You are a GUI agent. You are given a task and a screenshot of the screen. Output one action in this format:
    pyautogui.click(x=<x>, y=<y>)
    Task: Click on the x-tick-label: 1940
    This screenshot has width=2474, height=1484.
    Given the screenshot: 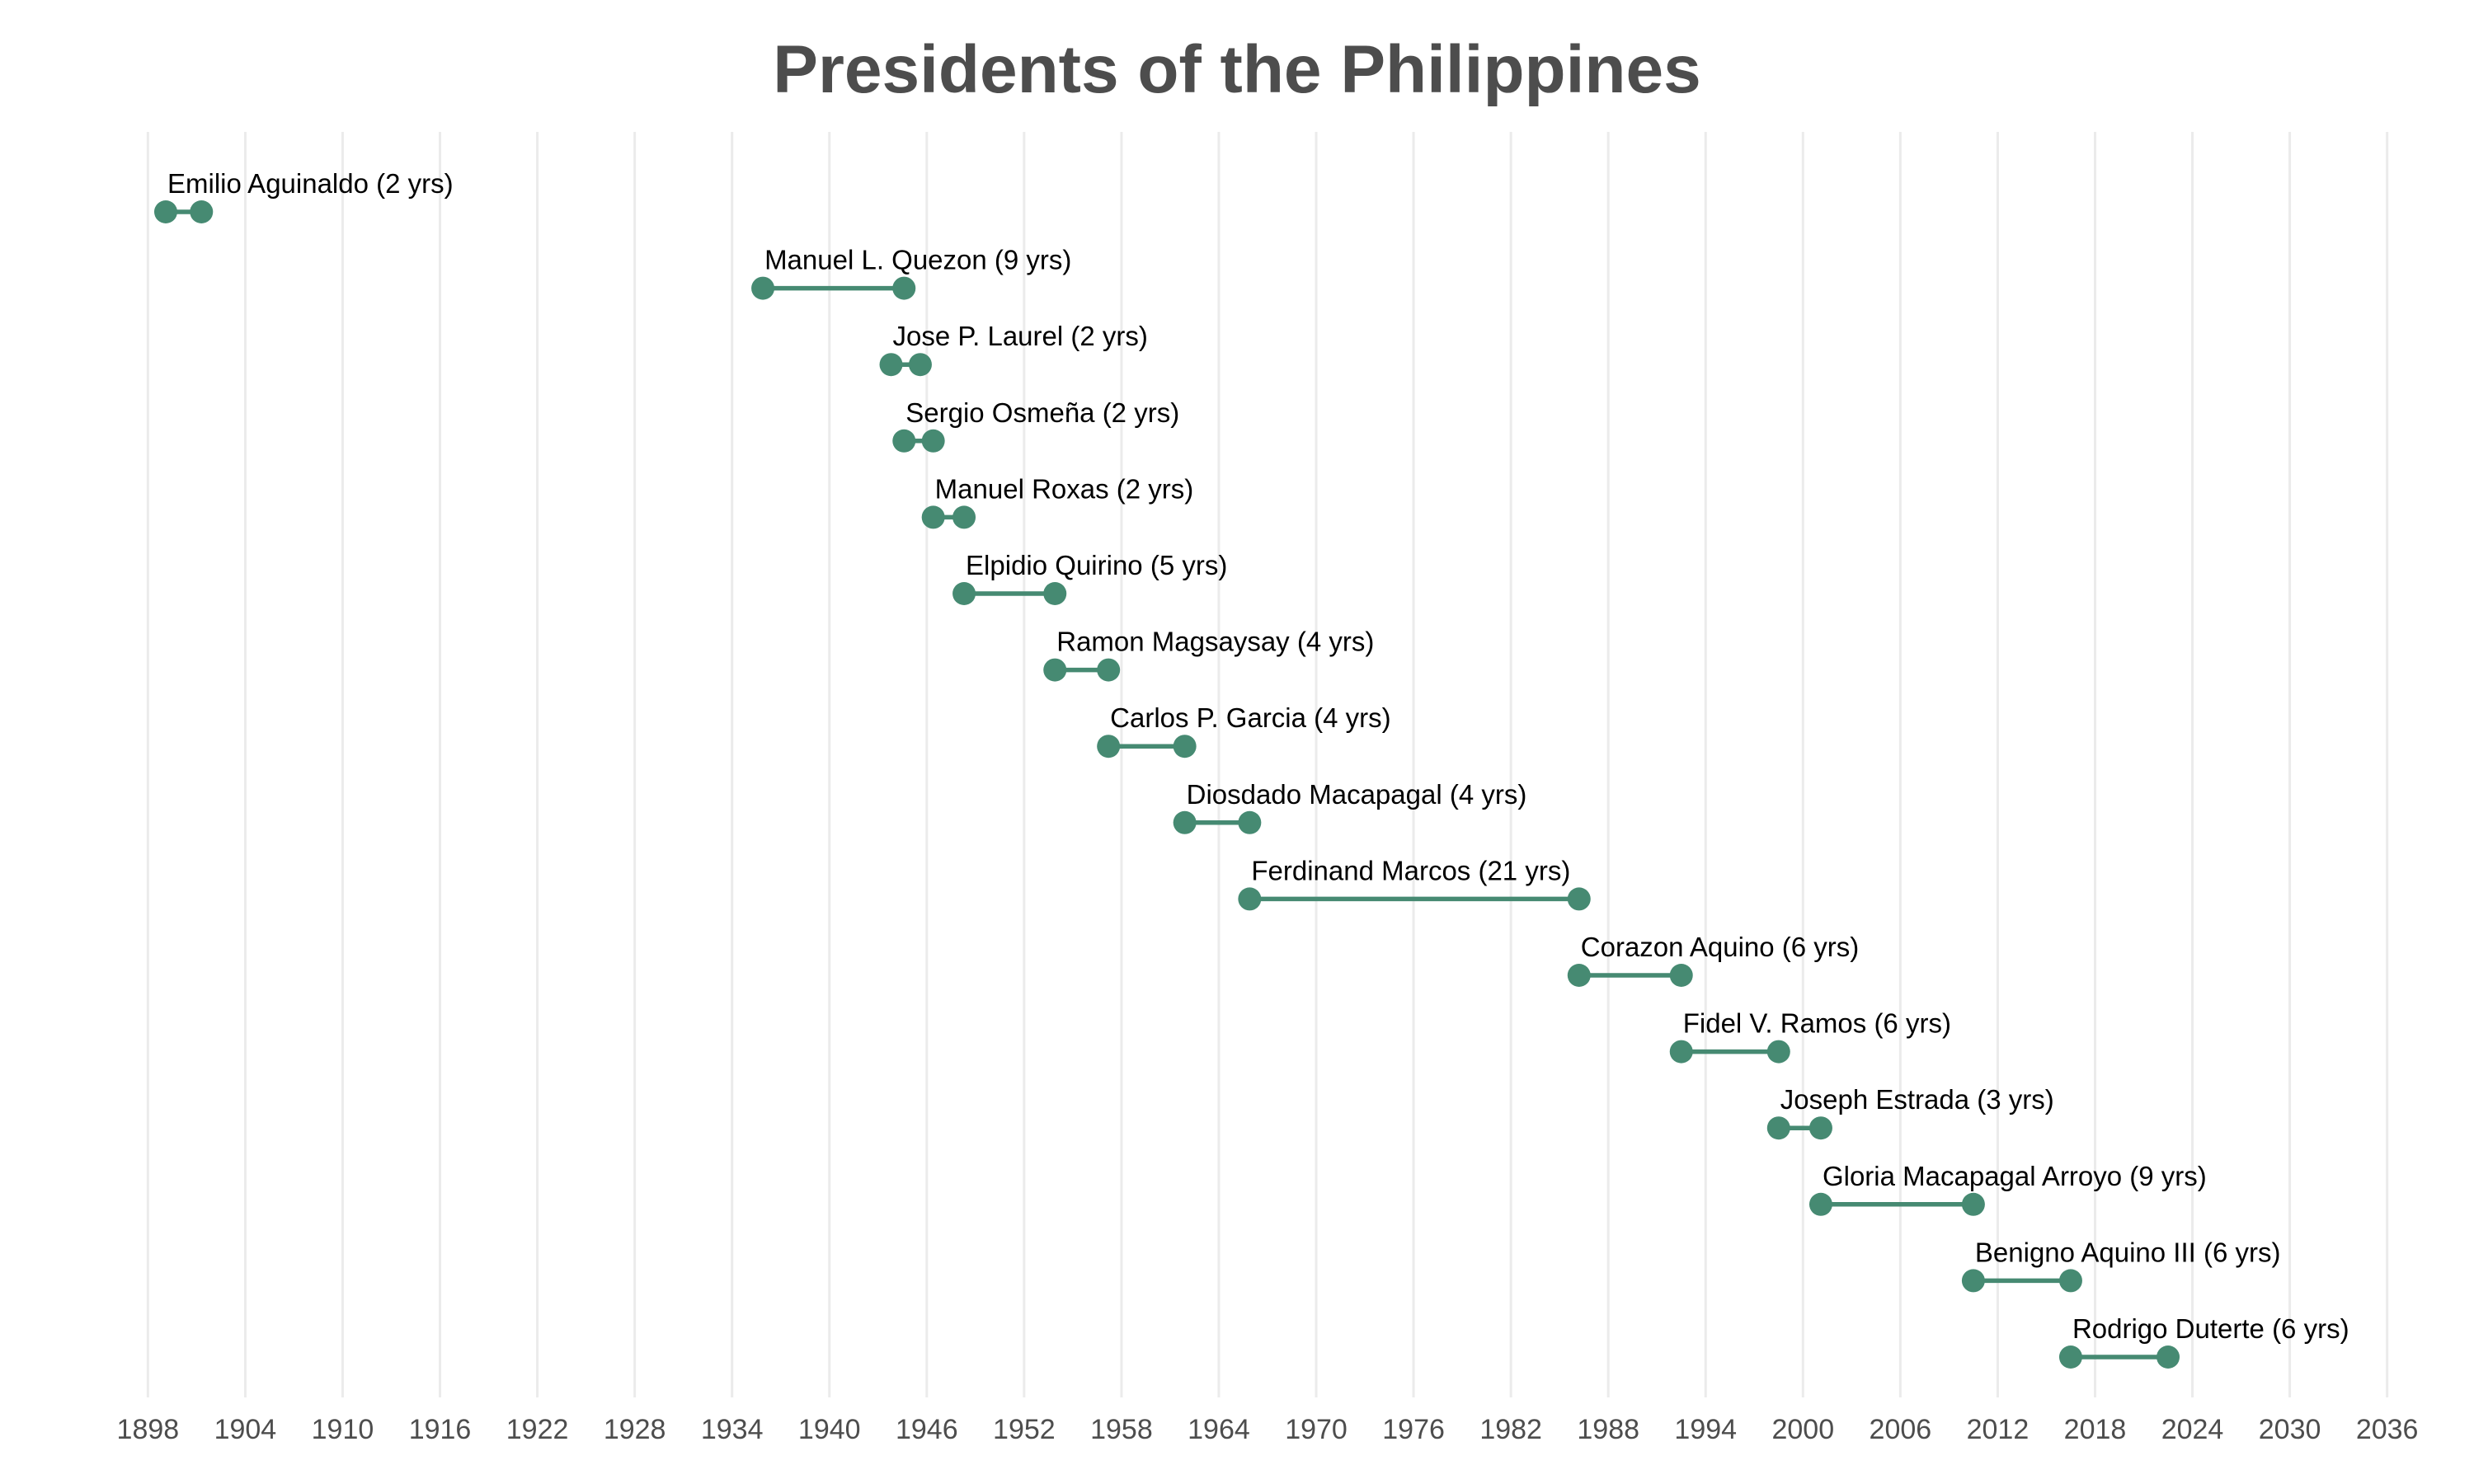 What is the action you would take?
    pyautogui.click(x=829, y=1429)
    